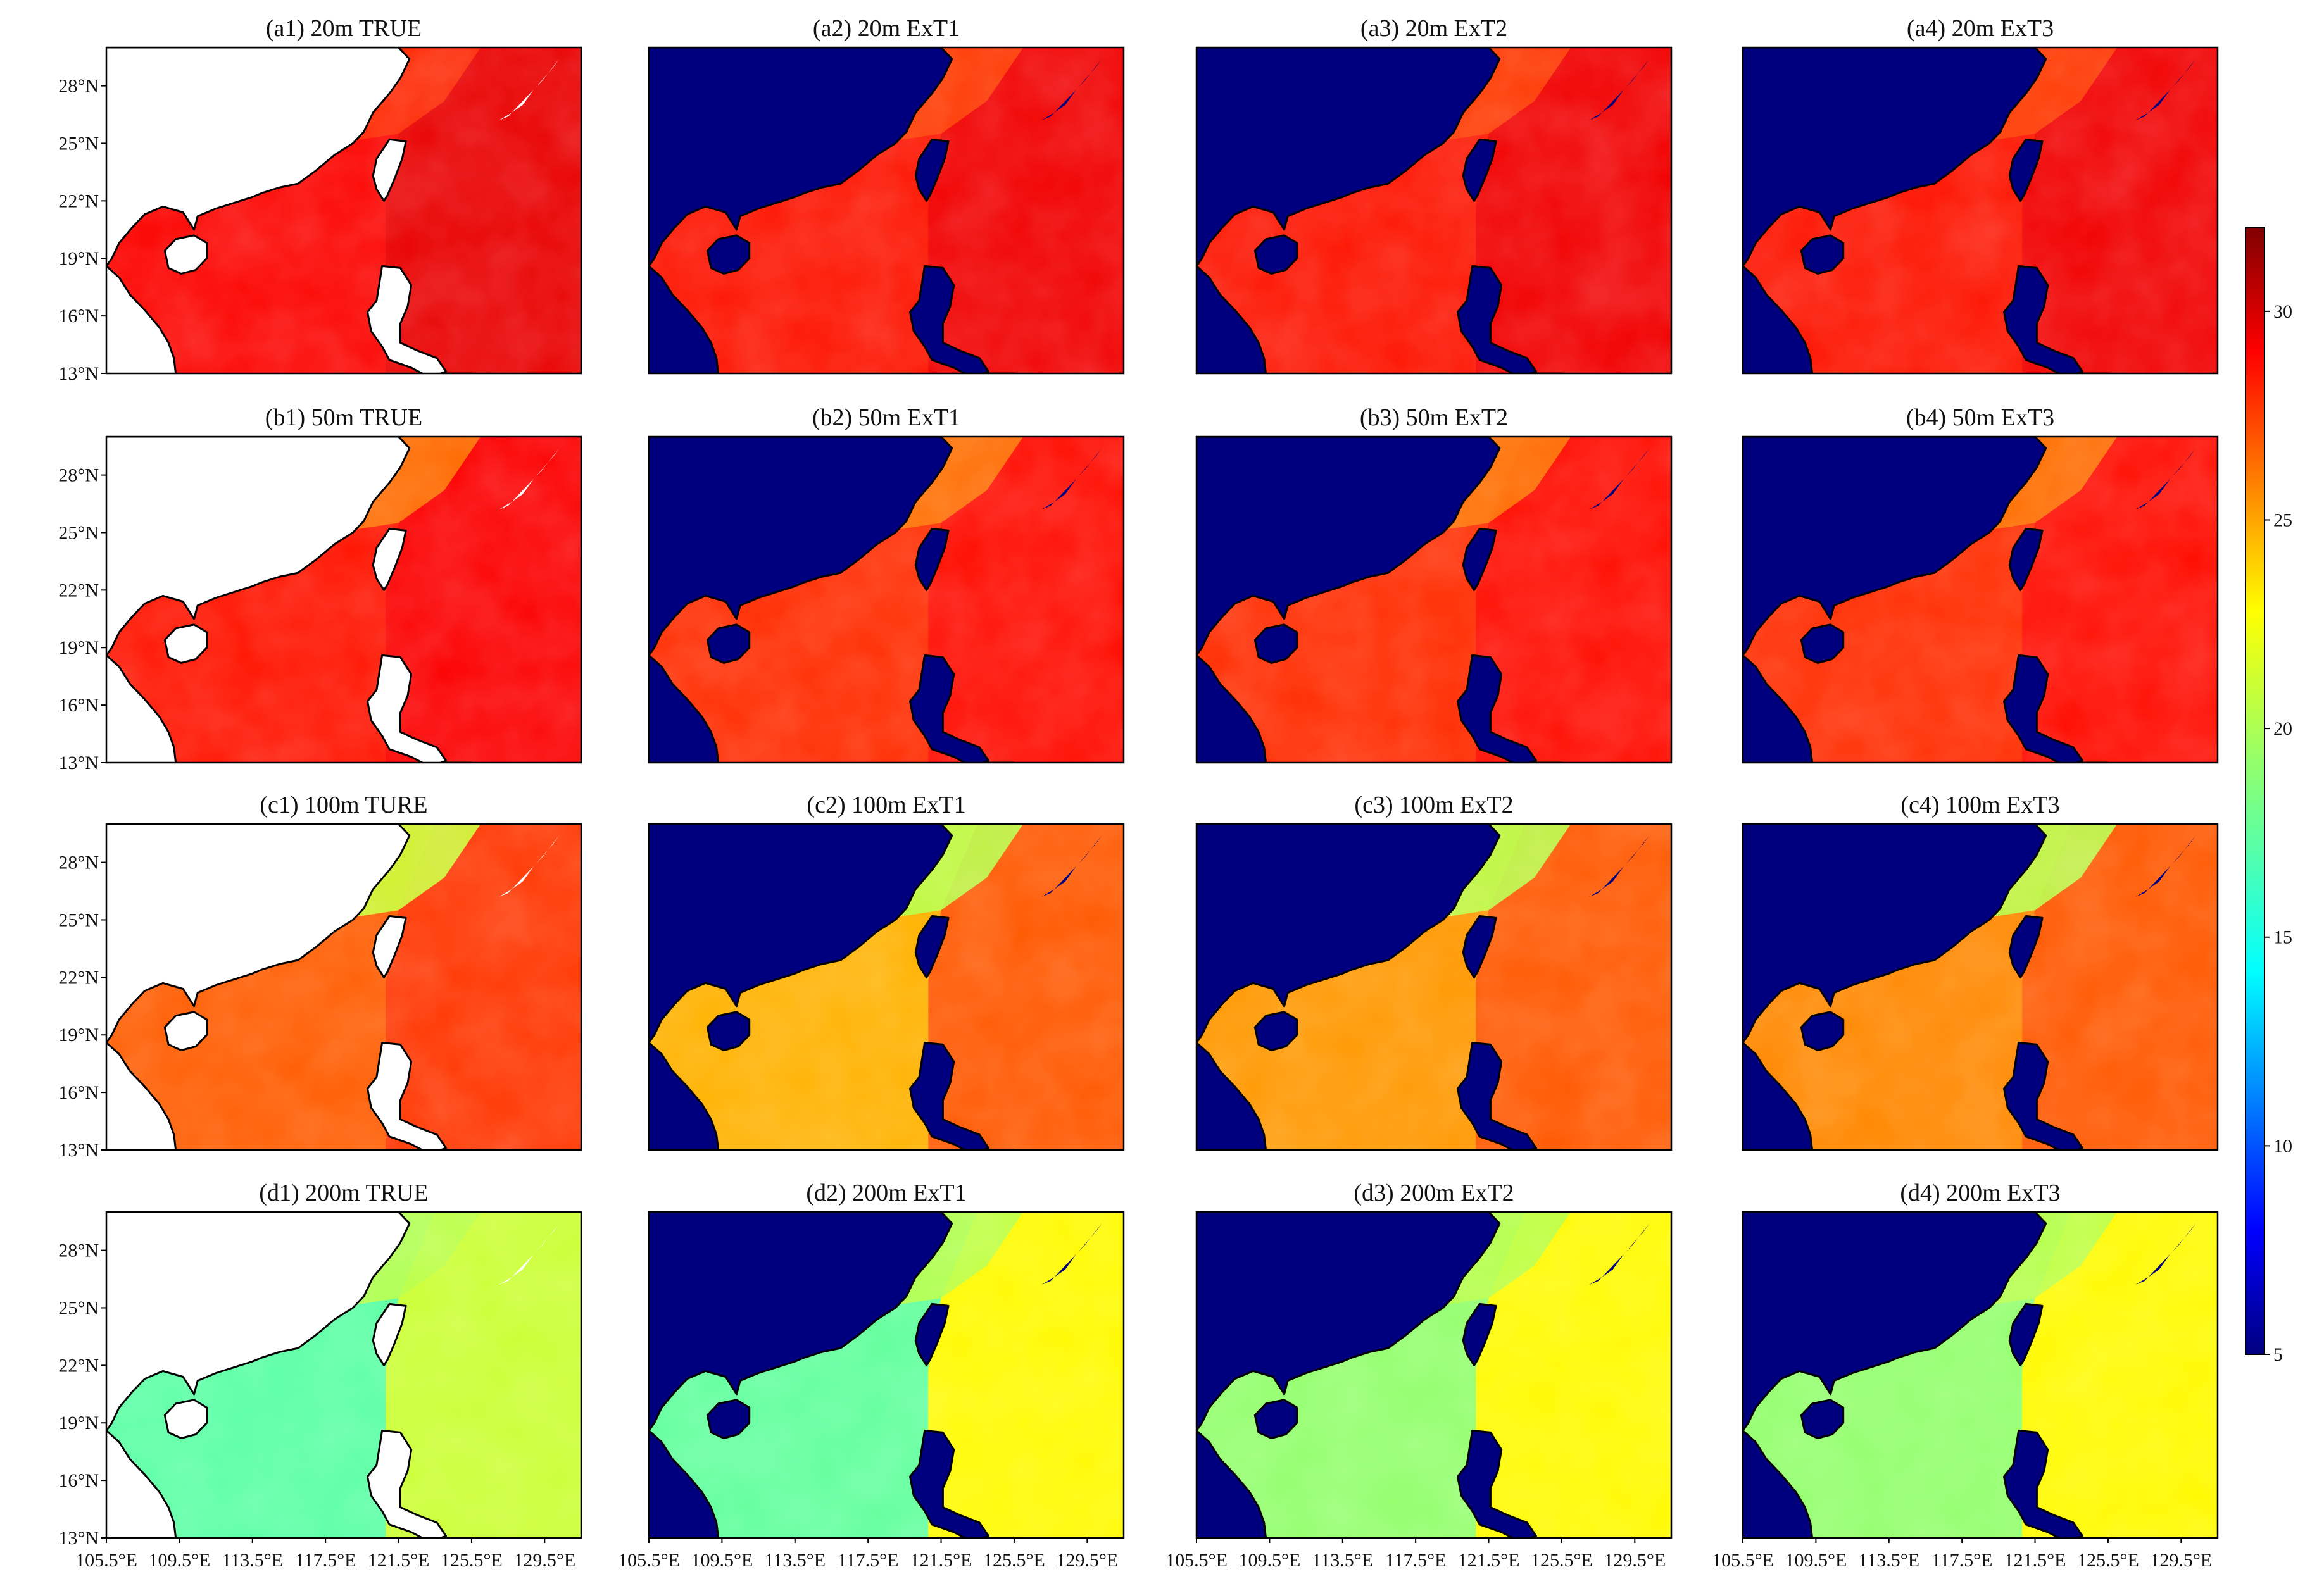 This screenshot has width=2324, height=1586. What do you see at coordinates (79, 475) in the screenshot?
I see `y-tick-label: 28°N` at bounding box center [79, 475].